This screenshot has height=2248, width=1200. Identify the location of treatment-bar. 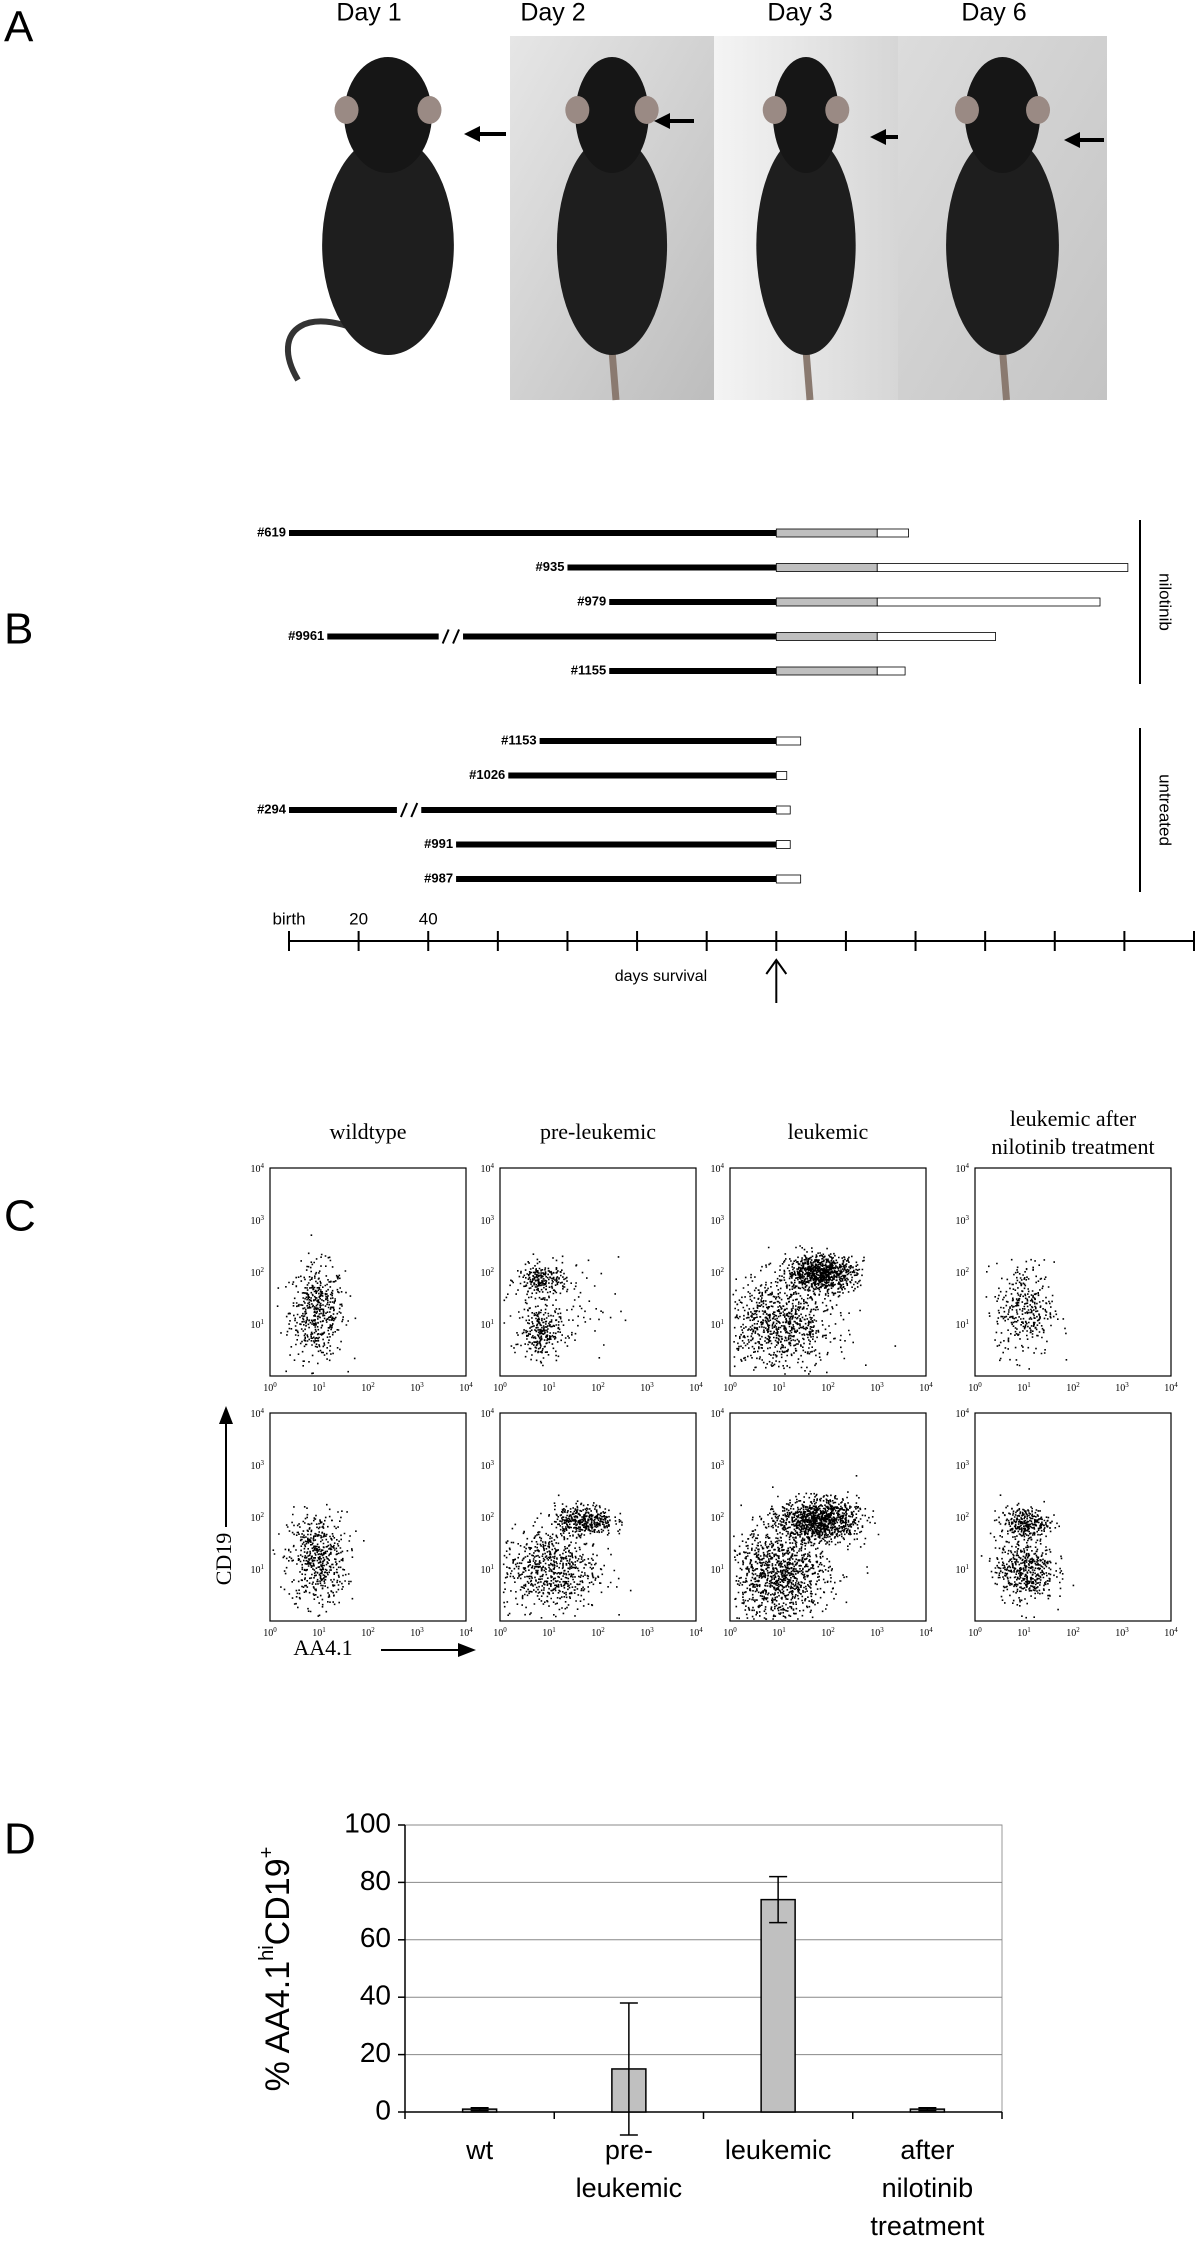
(826, 636).